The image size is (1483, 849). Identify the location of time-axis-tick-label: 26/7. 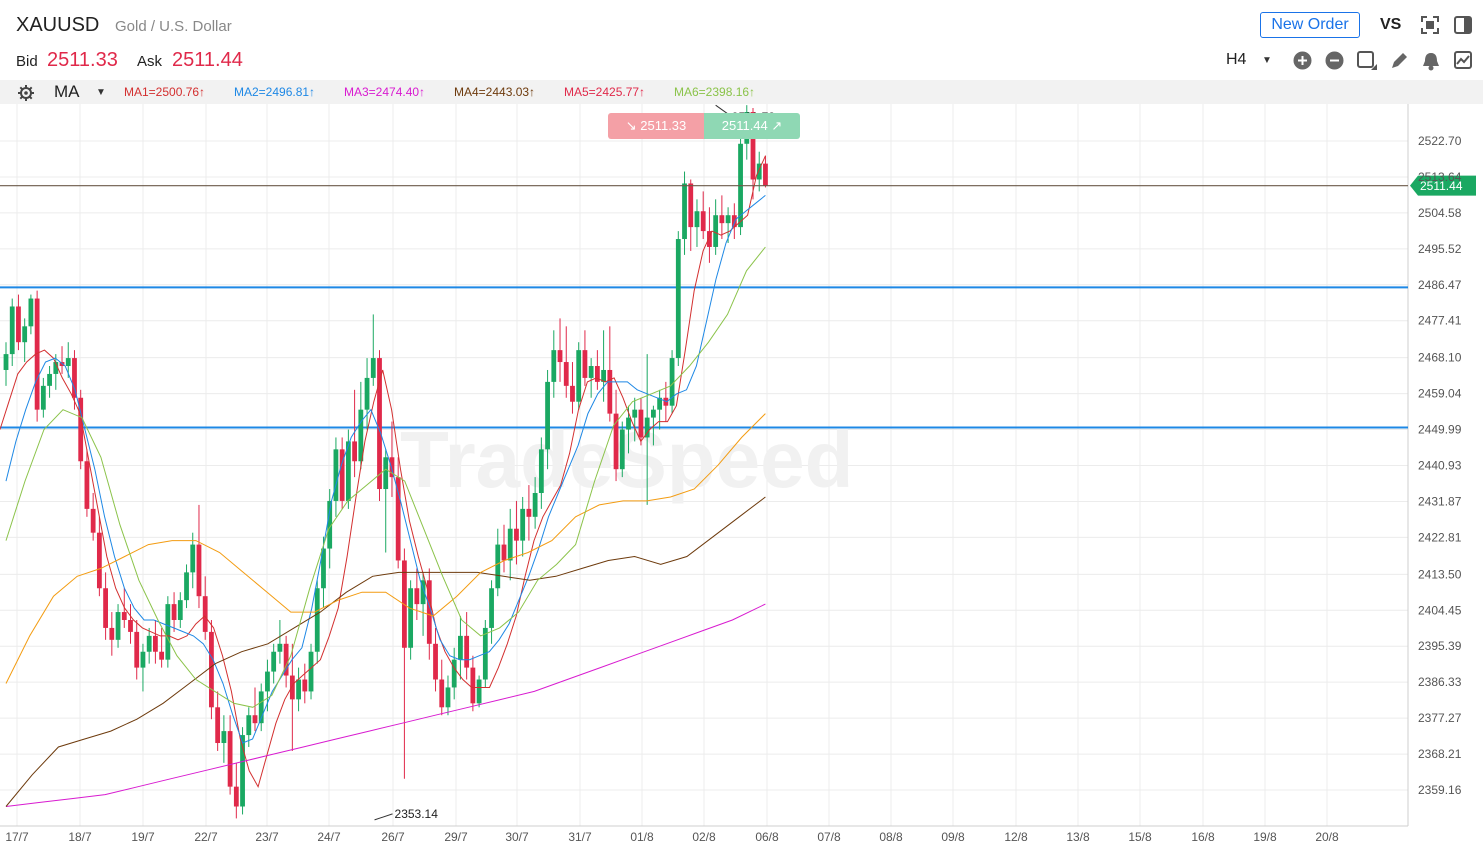
(393, 837).